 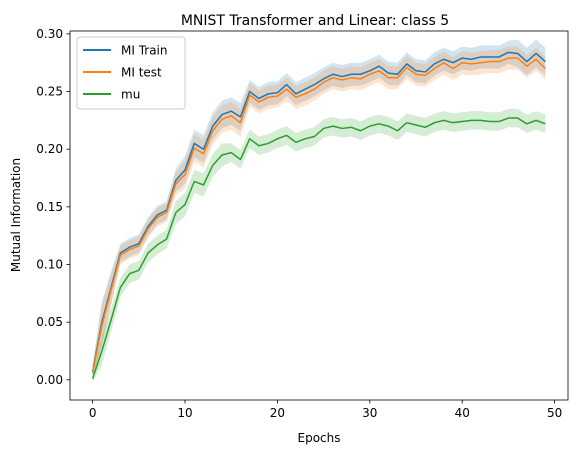 What do you see at coordinates (16, 215) in the screenshot?
I see `y-axis-label: Mutual Information` at bounding box center [16, 215].